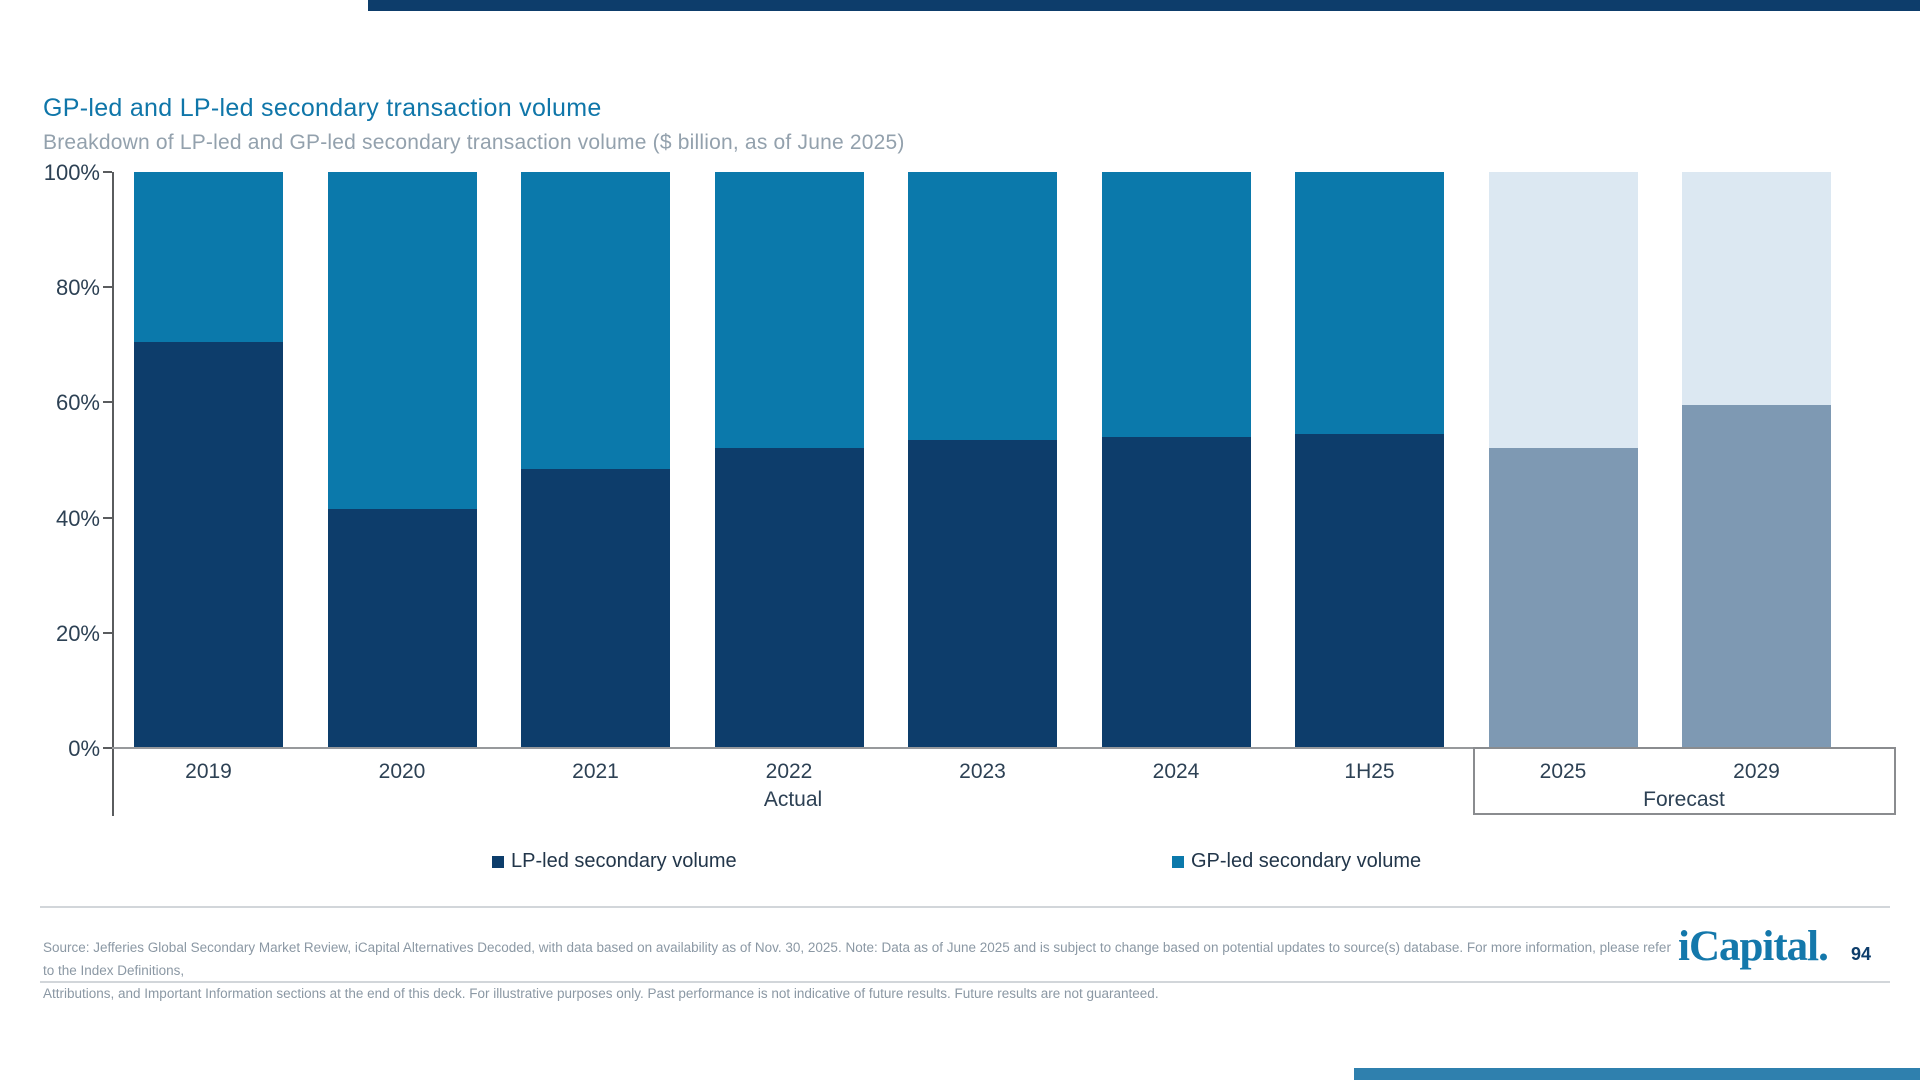 The image size is (1920, 1080). What do you see at coordinates (1756, 576) in the screenshot?
I see `bar-2029-lp-segment` at bounding box center [1756, 576].